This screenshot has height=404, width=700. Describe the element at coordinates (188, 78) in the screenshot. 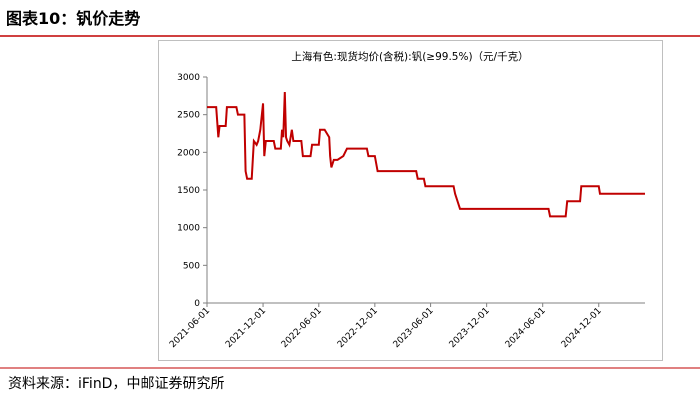

I see `y-tick-label: 3000` at that location.